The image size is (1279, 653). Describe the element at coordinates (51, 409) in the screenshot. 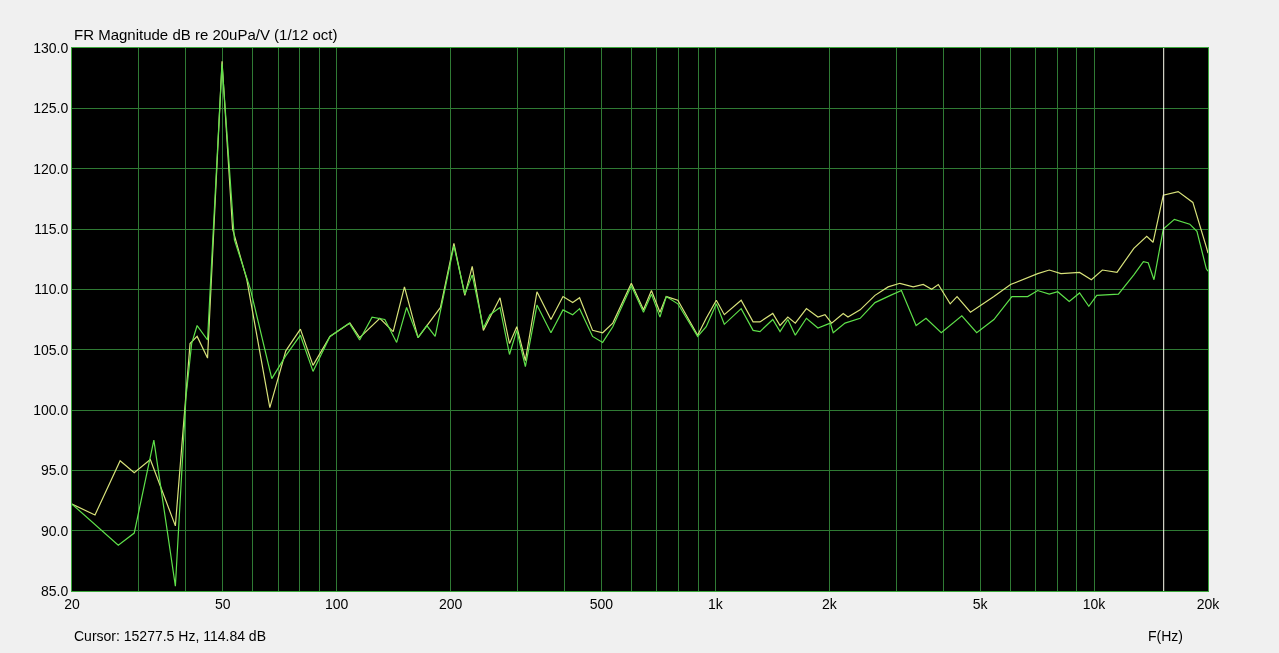

I see `y-tick-label: 100.0` at that location.